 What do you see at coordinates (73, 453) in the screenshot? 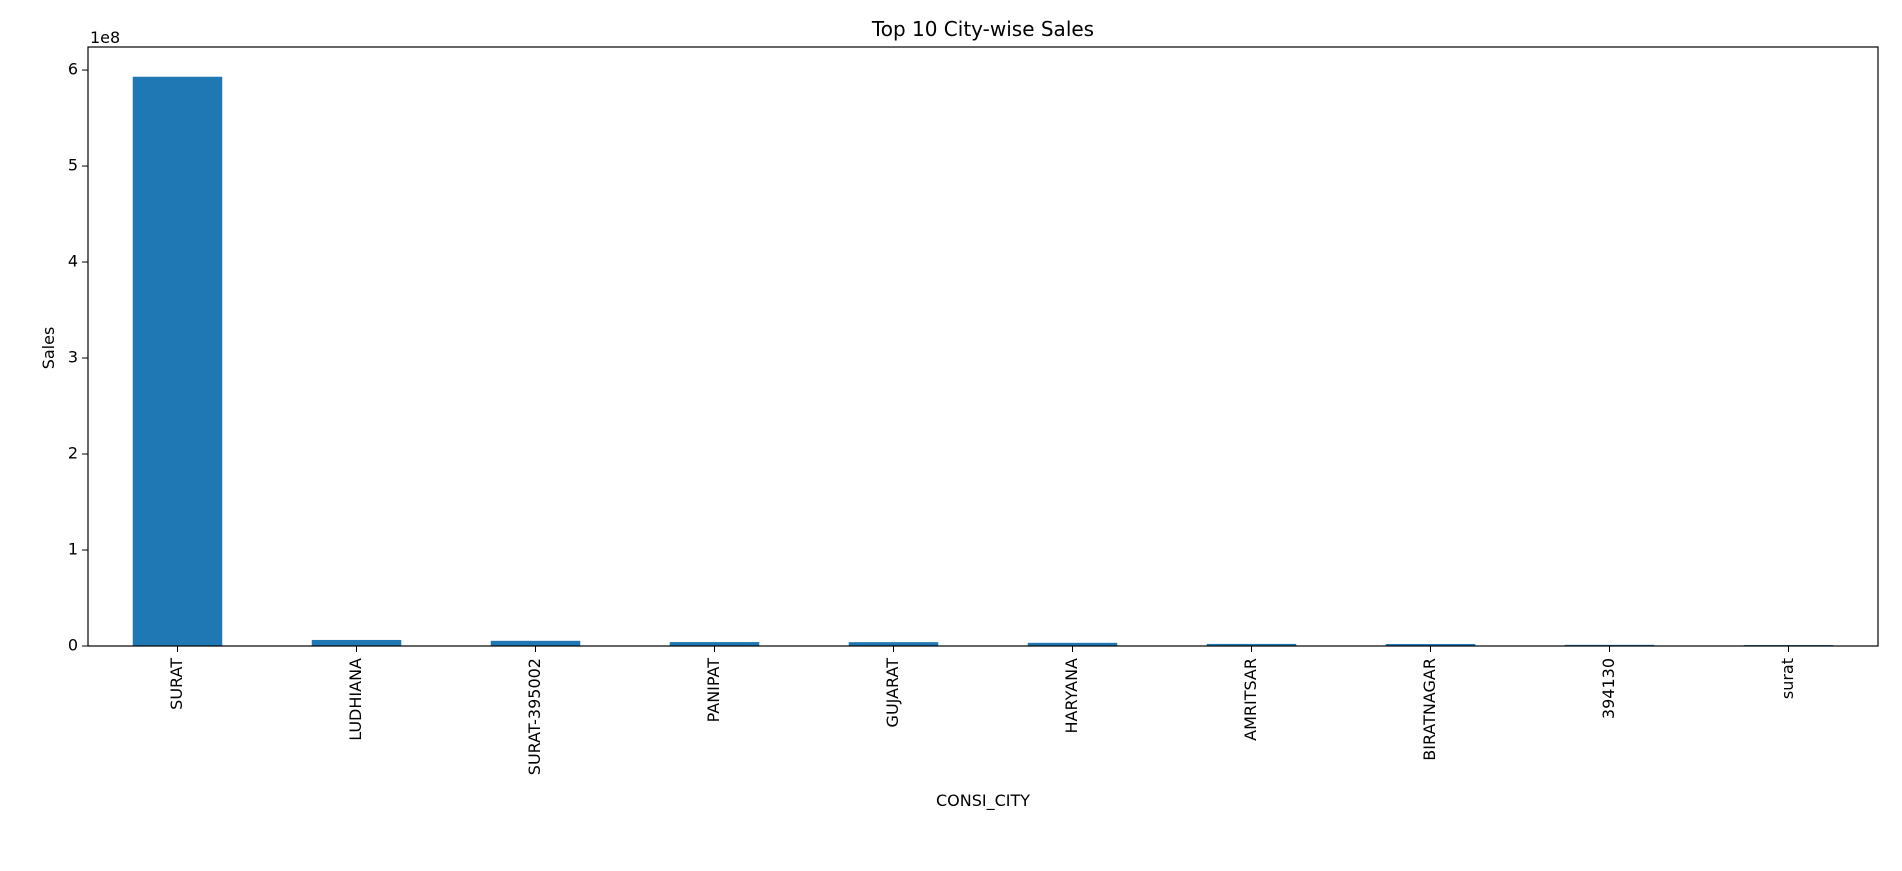
I see `y-tick-label: 2` at bounding box center [73, 453].